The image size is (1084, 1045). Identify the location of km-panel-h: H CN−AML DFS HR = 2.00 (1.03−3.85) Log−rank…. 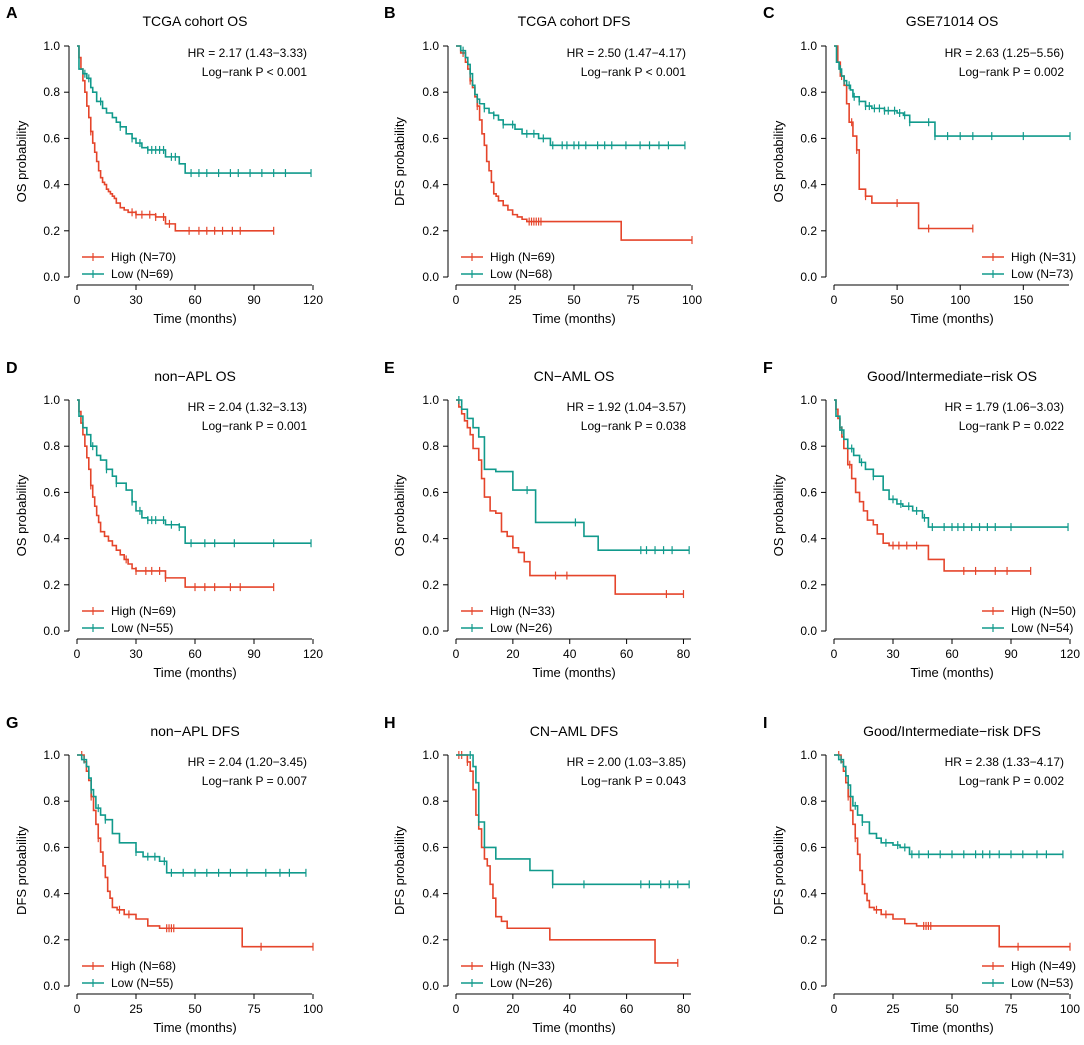
(537, 875).